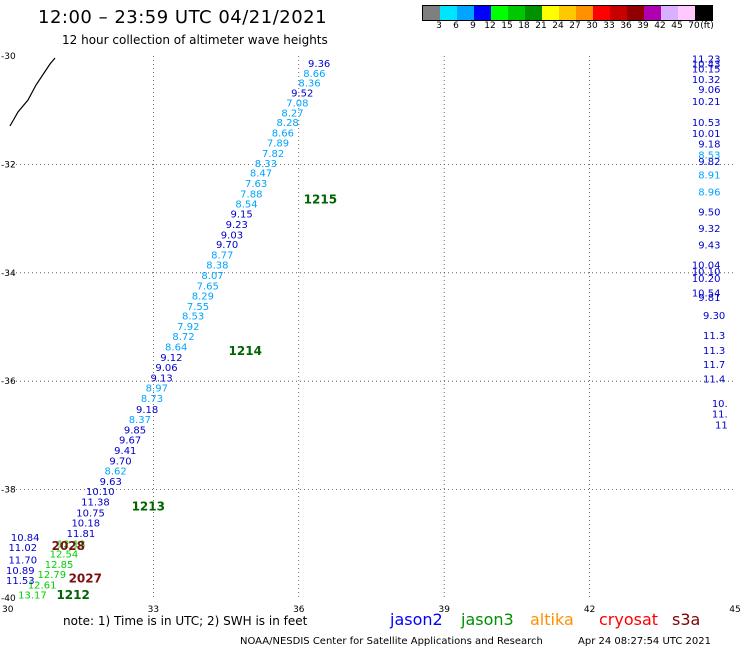 The width and height of the screenshot is (740, 650). Describe the element at coordinates (171, 358) in the screenshot. I see `wave-height-value: 9.12` at that location.